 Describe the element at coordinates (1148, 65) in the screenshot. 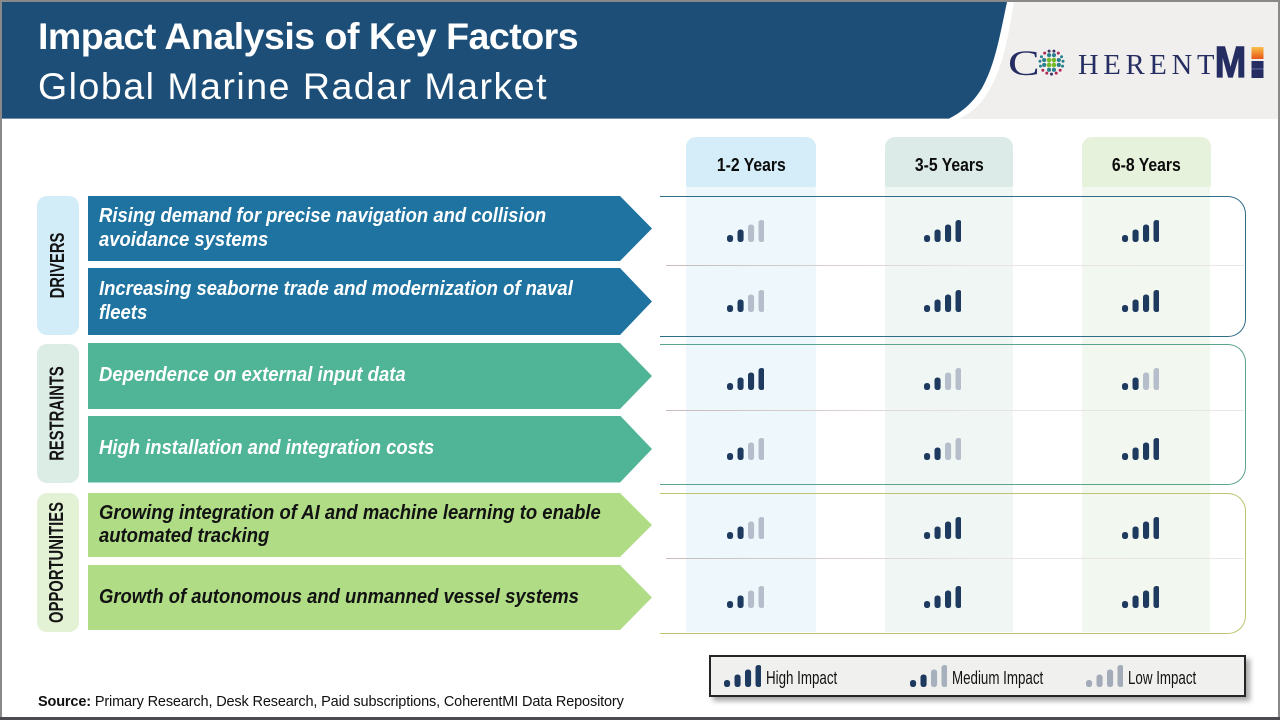

I see `svg-text: HERENT` at that location.